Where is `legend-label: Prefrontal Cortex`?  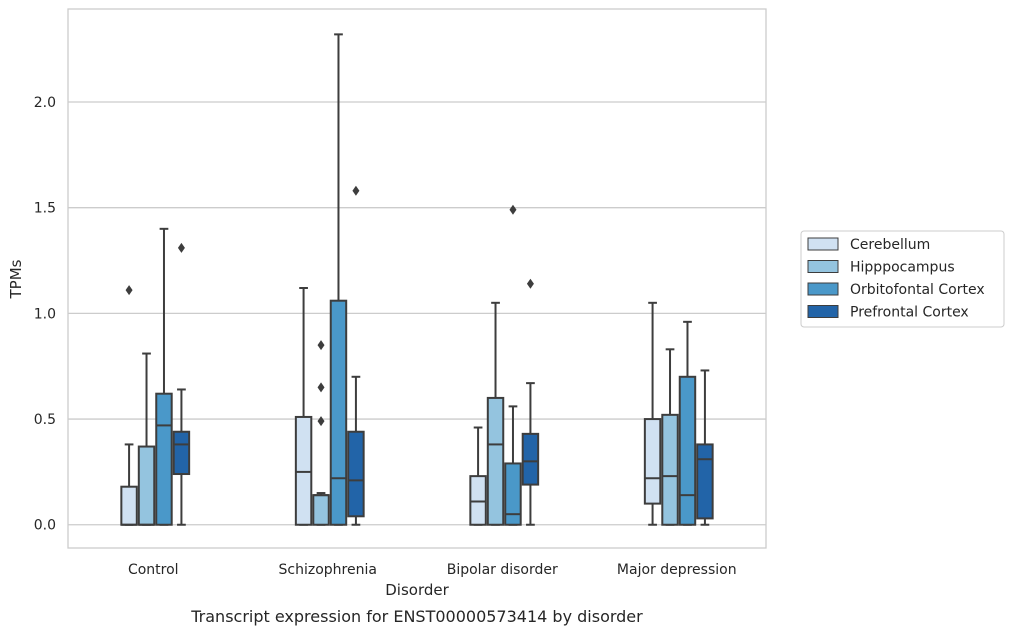
legend-label: Prefrontal Cortex is located at coordinates (909, 313).